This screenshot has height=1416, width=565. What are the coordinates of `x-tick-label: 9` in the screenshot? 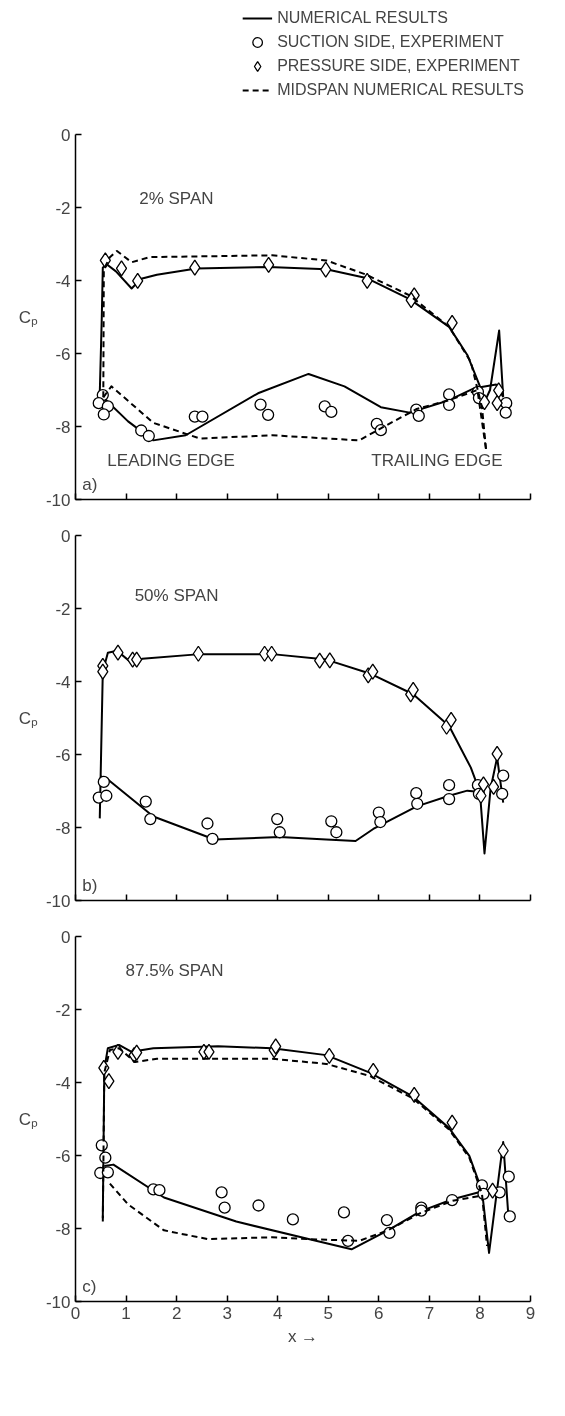 It's located at (530, 1313).